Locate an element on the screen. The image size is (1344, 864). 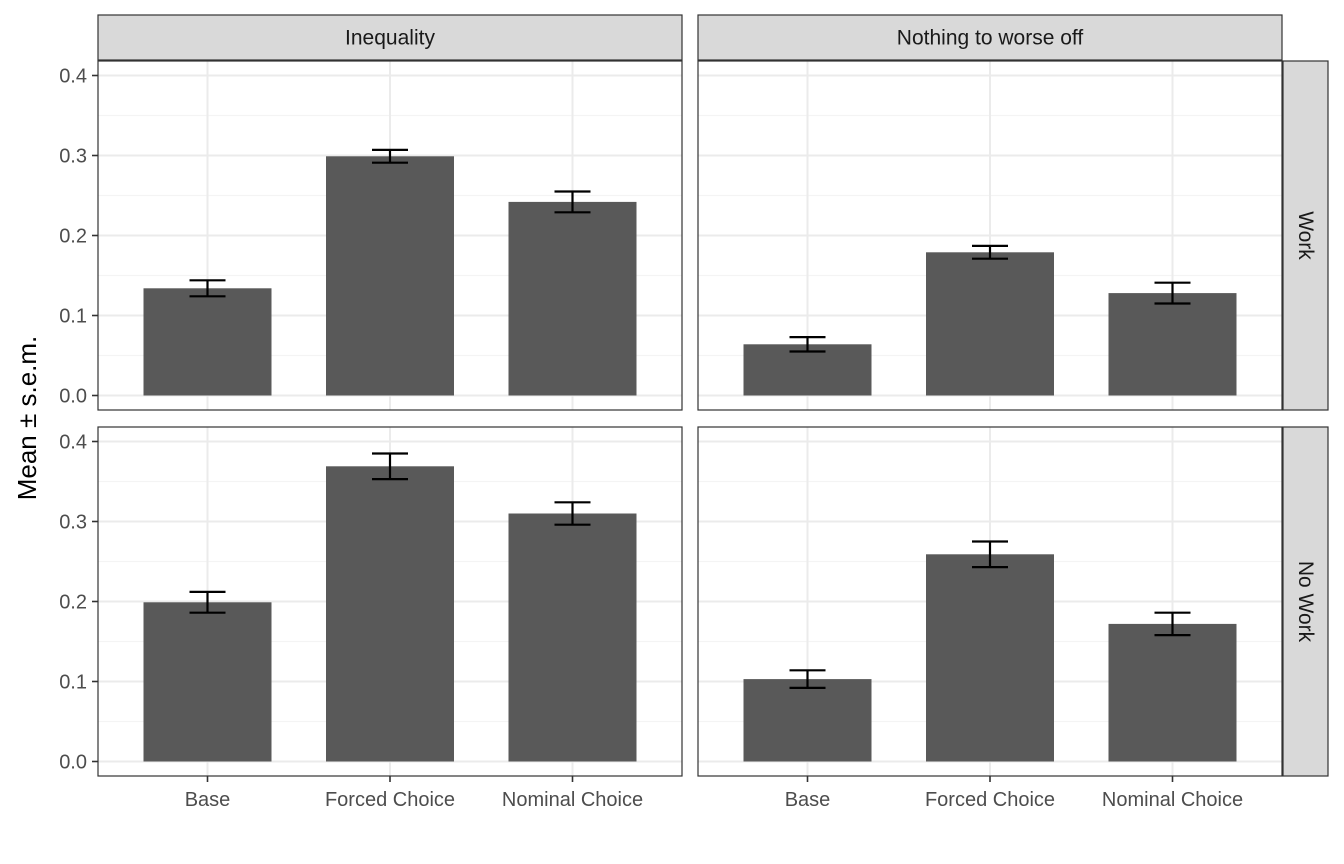
facet-strip-no-work: No Work is located at coordinates (1305, 601).